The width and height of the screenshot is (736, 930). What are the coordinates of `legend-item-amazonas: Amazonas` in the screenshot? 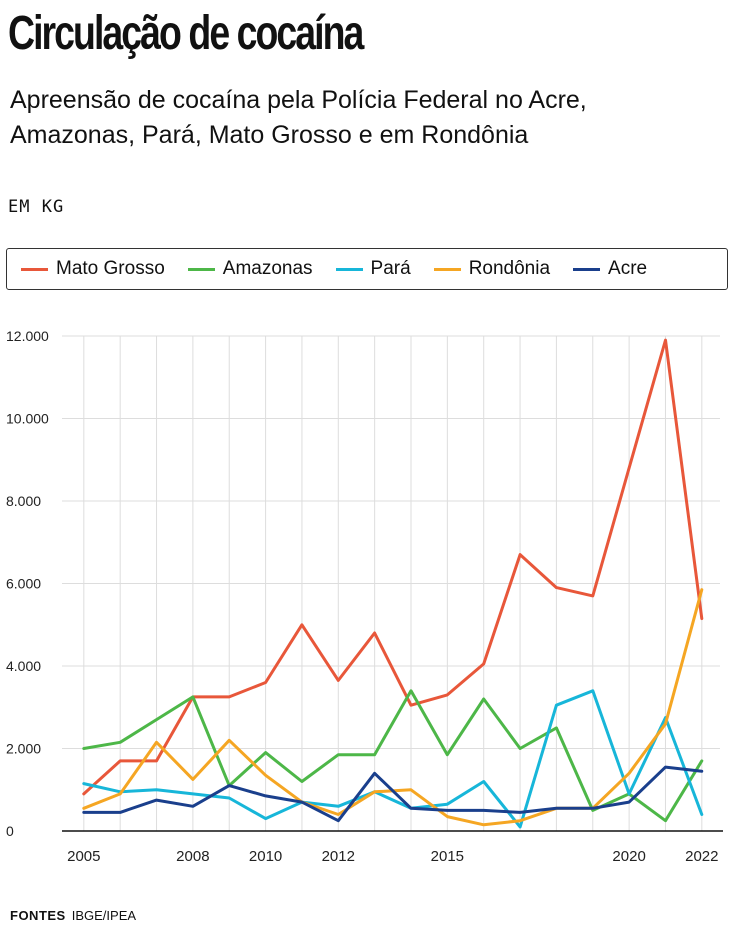 It's located at (250, 269).